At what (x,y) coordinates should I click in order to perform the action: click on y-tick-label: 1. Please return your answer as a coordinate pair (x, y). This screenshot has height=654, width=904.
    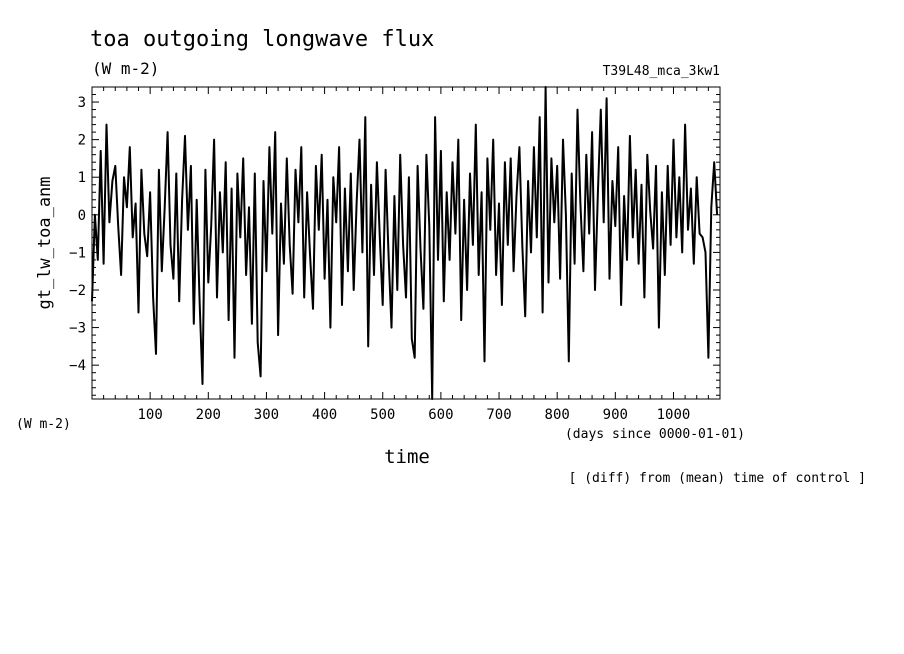
    Looking at the image, I should click on (82, 178).